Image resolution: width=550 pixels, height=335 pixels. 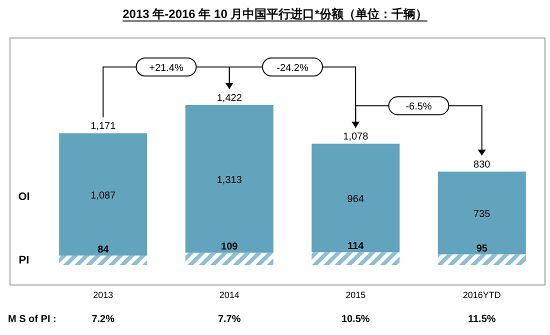 I want to click on data-label: 84, so click(x=104, y=250).